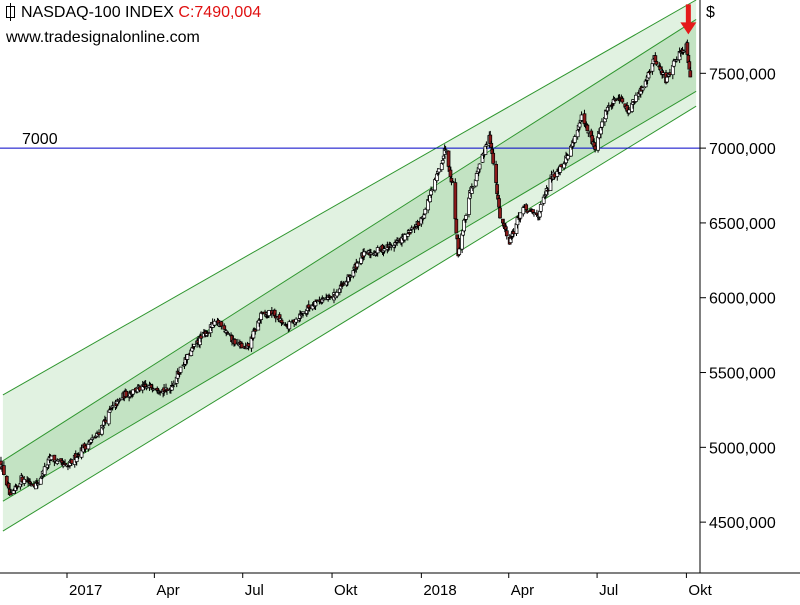 The image size is (800, 605). Describe the element at coordinates (85, 590) in the screenshot. I see `x-tick-label: 2017` at that location.